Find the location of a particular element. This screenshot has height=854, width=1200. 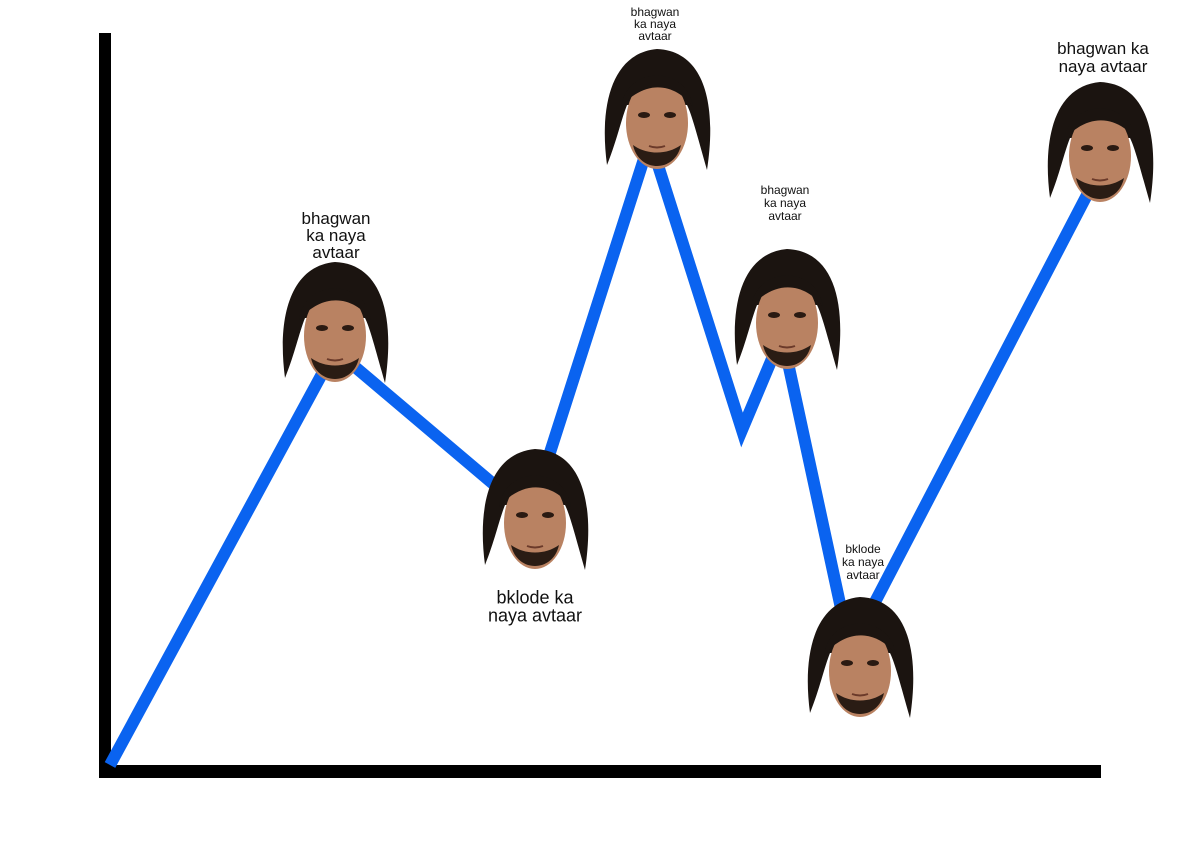

x-axis is located at coordinates (600, 771).